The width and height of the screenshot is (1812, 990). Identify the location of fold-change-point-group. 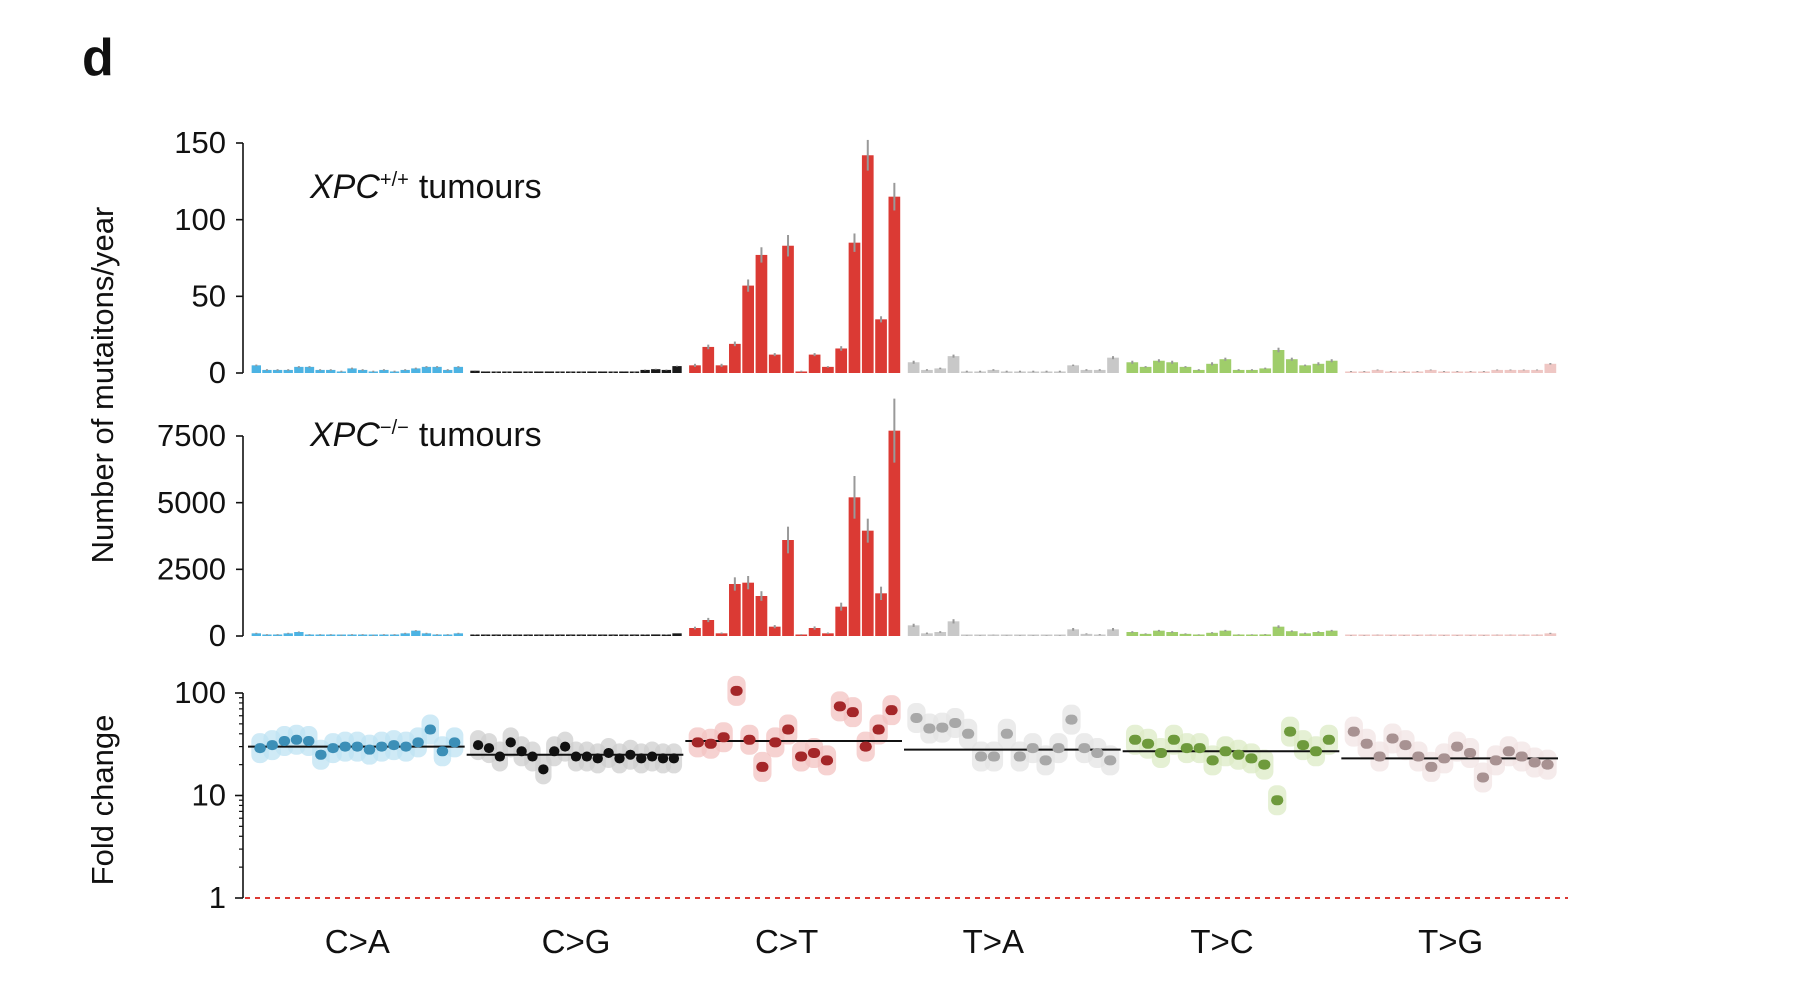
(904, 745).